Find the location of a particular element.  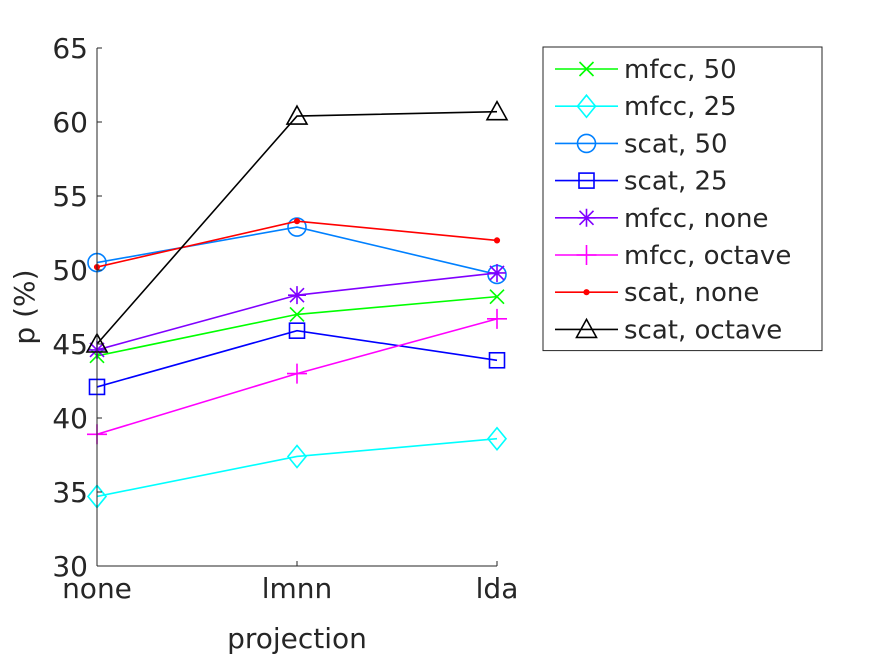

legend-item: mfcc, none is located at coordinates (661, 219).